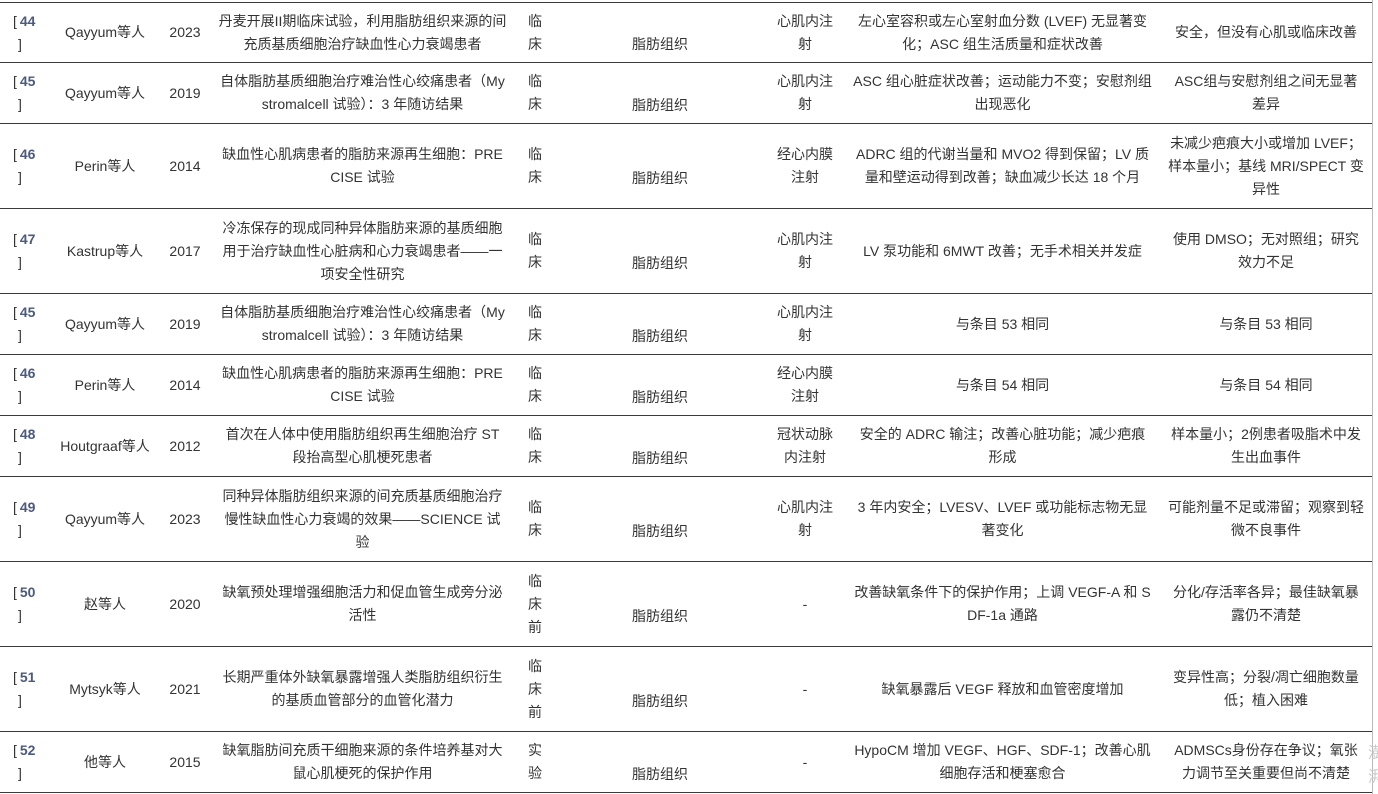  Describe the element at coordinates (1373, 765) in the screenshot. I see `watermark: 澎湃` at that location.